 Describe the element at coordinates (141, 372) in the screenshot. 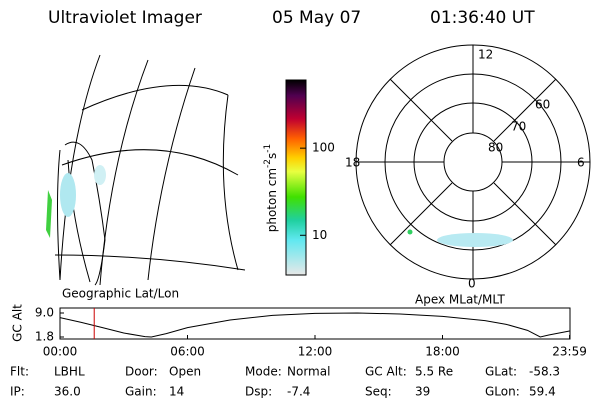

I see `info-label: Door:` at that location.